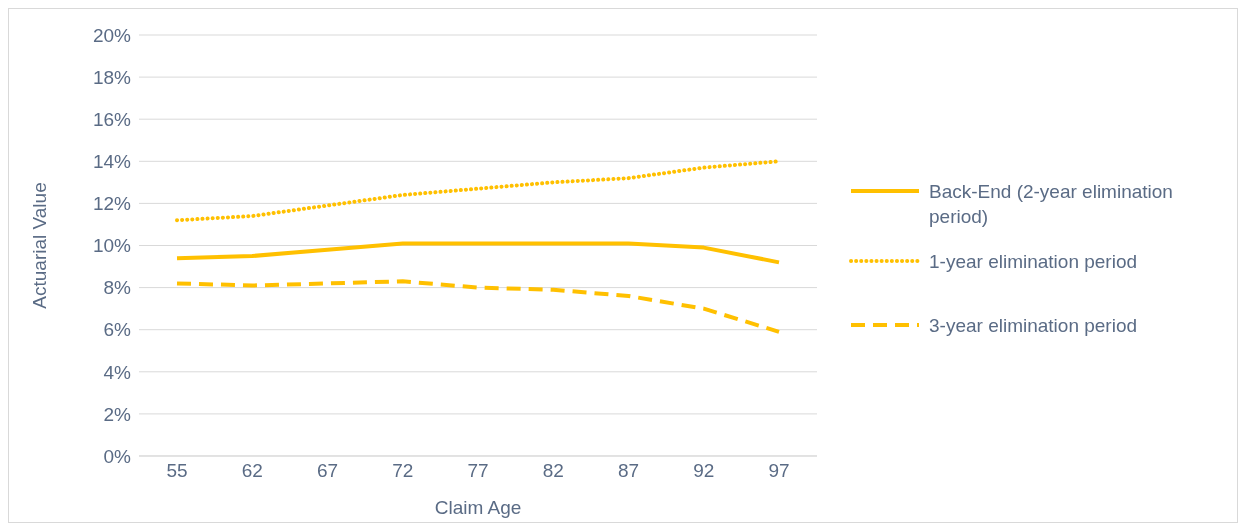 This screenshot has height=523, width=1244. What do you see at coordinates (112, 119) in the screenshot?
I see `y-tick-label: 16%` at bounding box center [112, 119].